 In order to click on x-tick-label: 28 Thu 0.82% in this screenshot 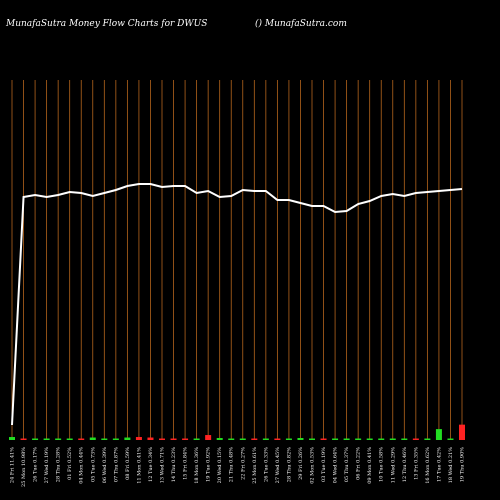, I will do `click(289, 464)`.